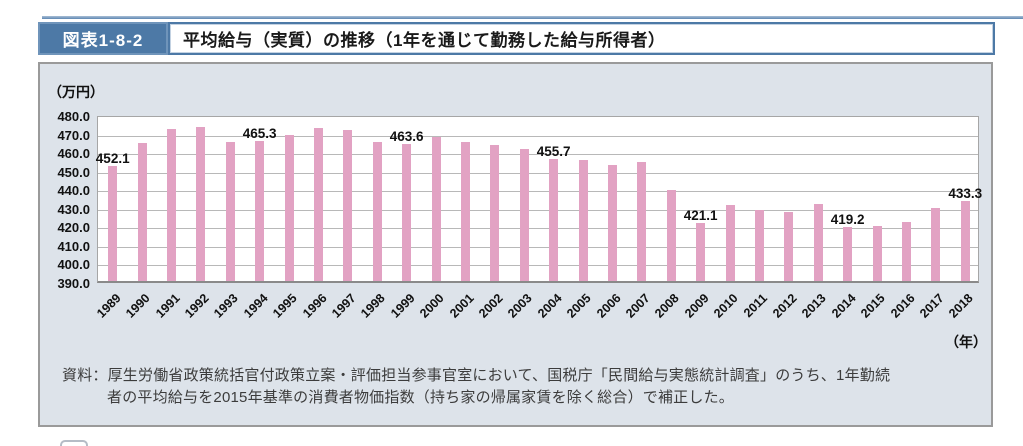  I want to click on bar-1998, so click(377, 211).